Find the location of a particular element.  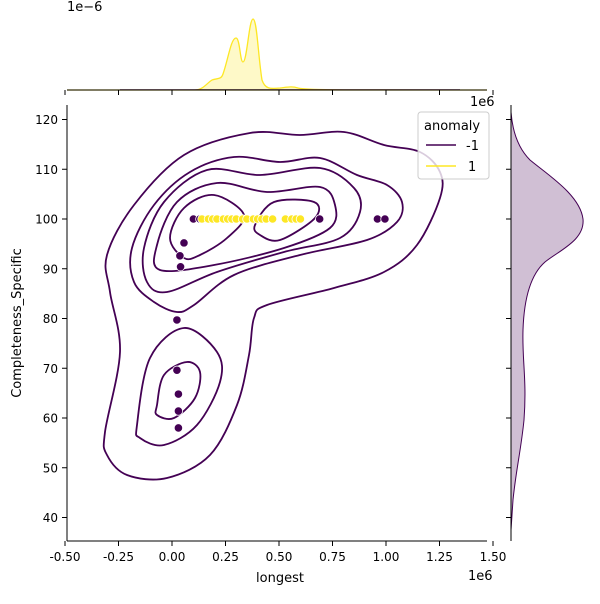

y-tick-label: 60 is located at coordinates (50, 419).